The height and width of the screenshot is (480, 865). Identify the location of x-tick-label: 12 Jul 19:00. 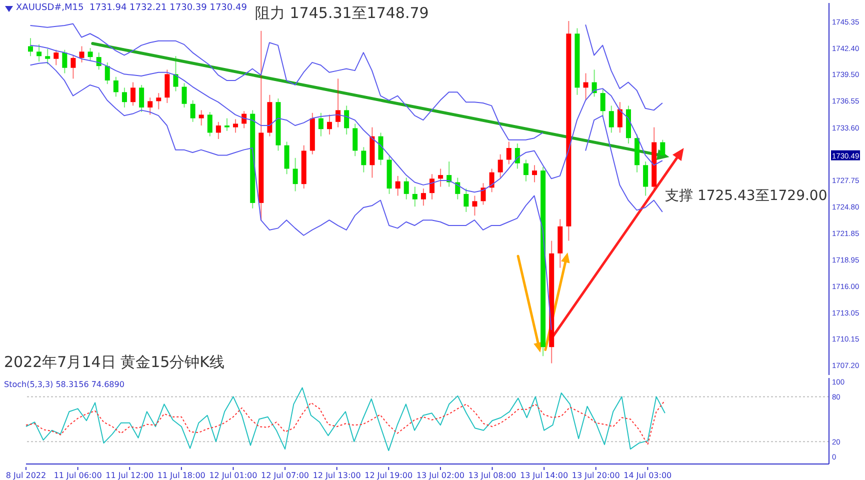
(388, 475).